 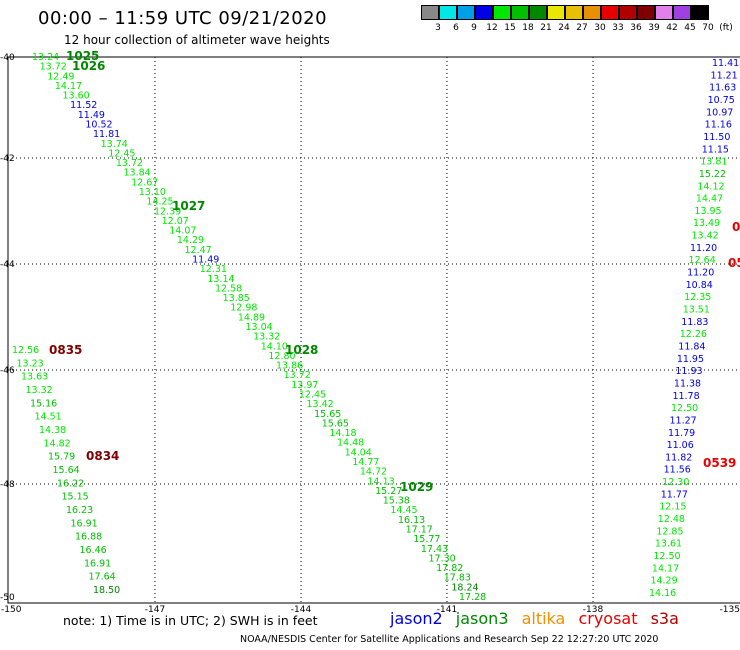 What do you see at coordinates (365, 462) in the screenshot?
I see `main-track-reading: 14.77` at bounding box center [365, 462].